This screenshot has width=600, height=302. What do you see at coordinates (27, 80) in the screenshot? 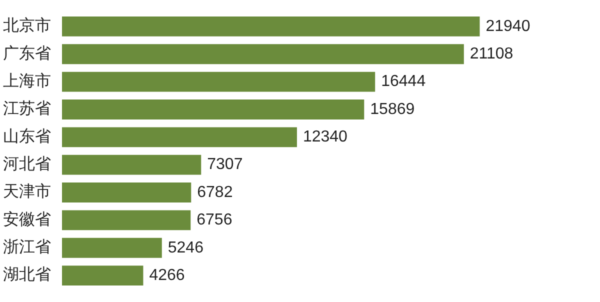
I see `y-tick-label: 上海市` at bounding box center [27, 80].